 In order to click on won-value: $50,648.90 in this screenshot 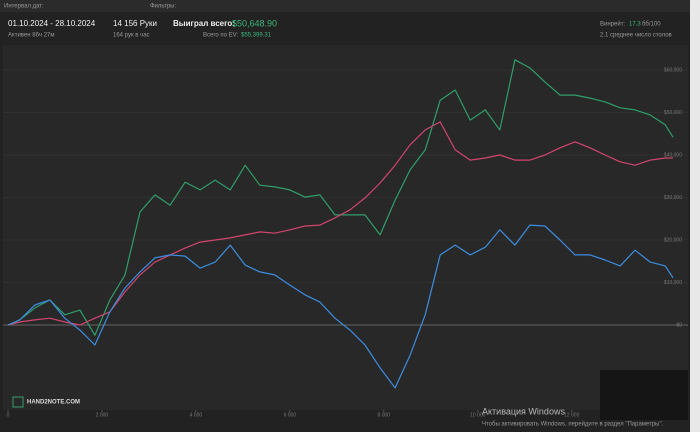, I will do `click(254, 23)`.